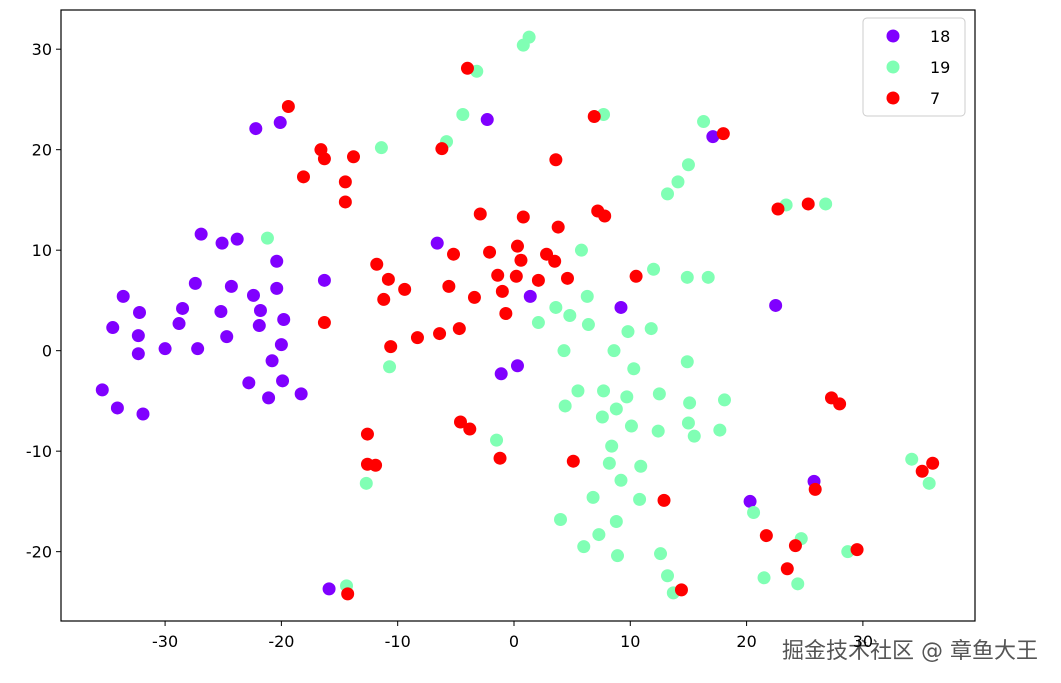 The image size is (1061, 683). I want to click on x-tick-label: -20, so click(281, 641).